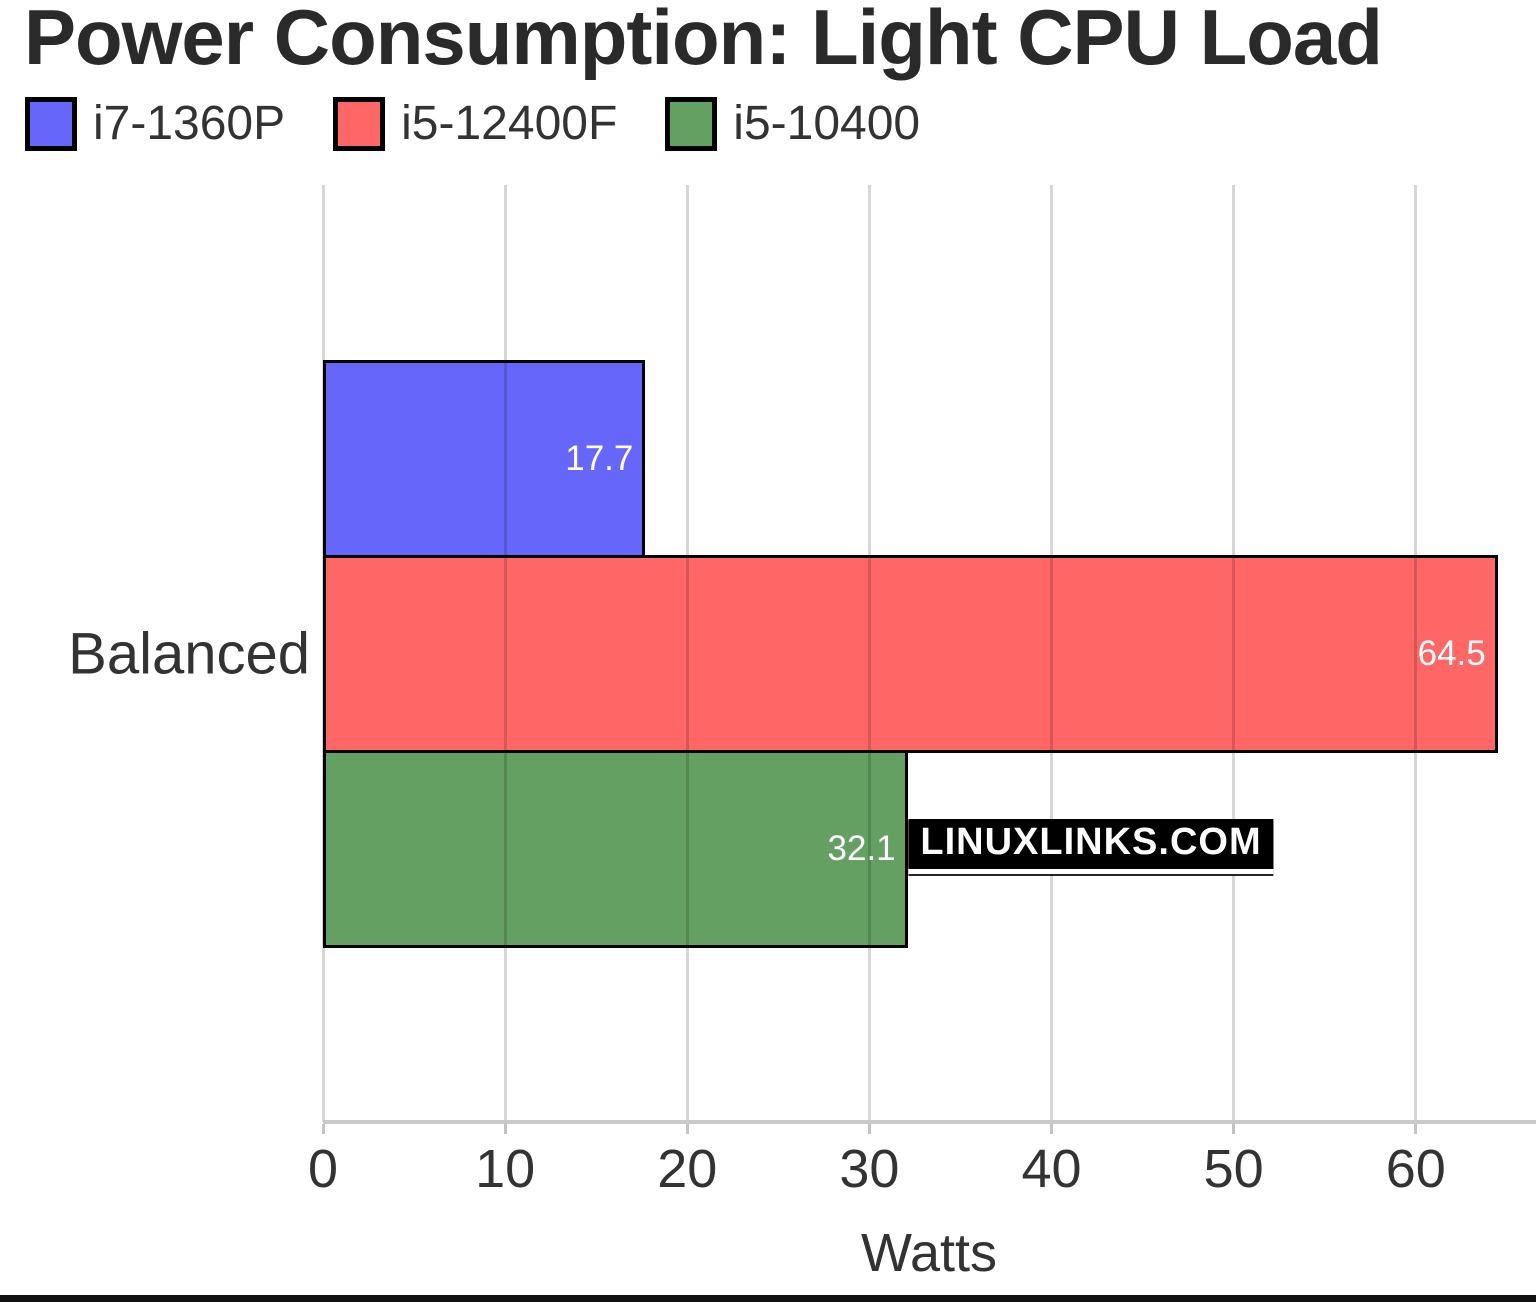 The width and height of the screenshot is (1536, 1302). I want to click on legend-item-i5-10400: i5-10400, so click(792, 123).